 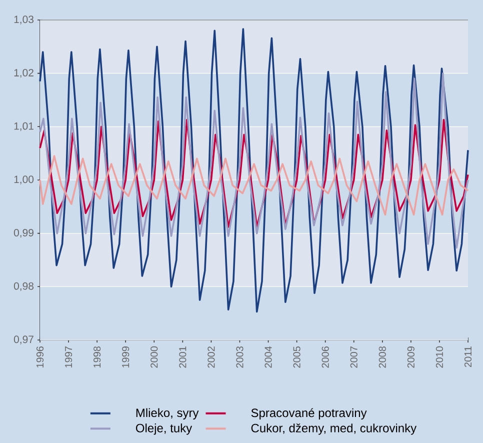 What do you see at coordinates (240, 357) in the screenshot?
I see `x-tick-label: 2003` at bounding box center [240, 357].